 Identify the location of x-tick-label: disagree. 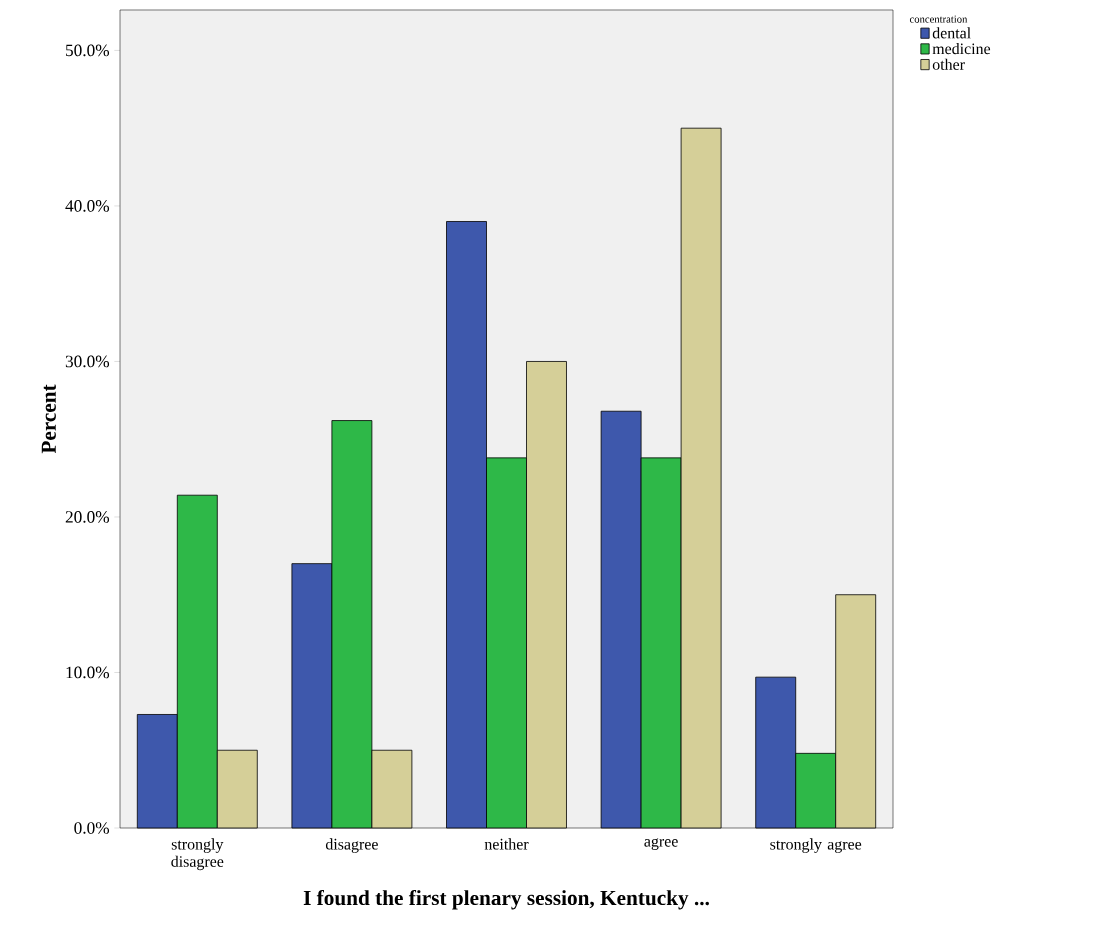
(351, 845).